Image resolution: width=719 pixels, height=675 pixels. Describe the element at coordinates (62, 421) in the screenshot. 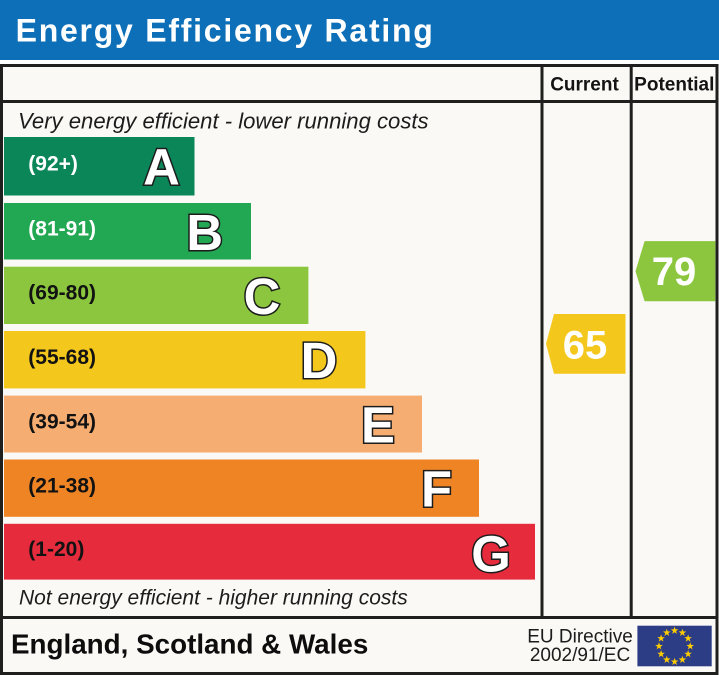

I see `svg-text: (39-54)` at that location.